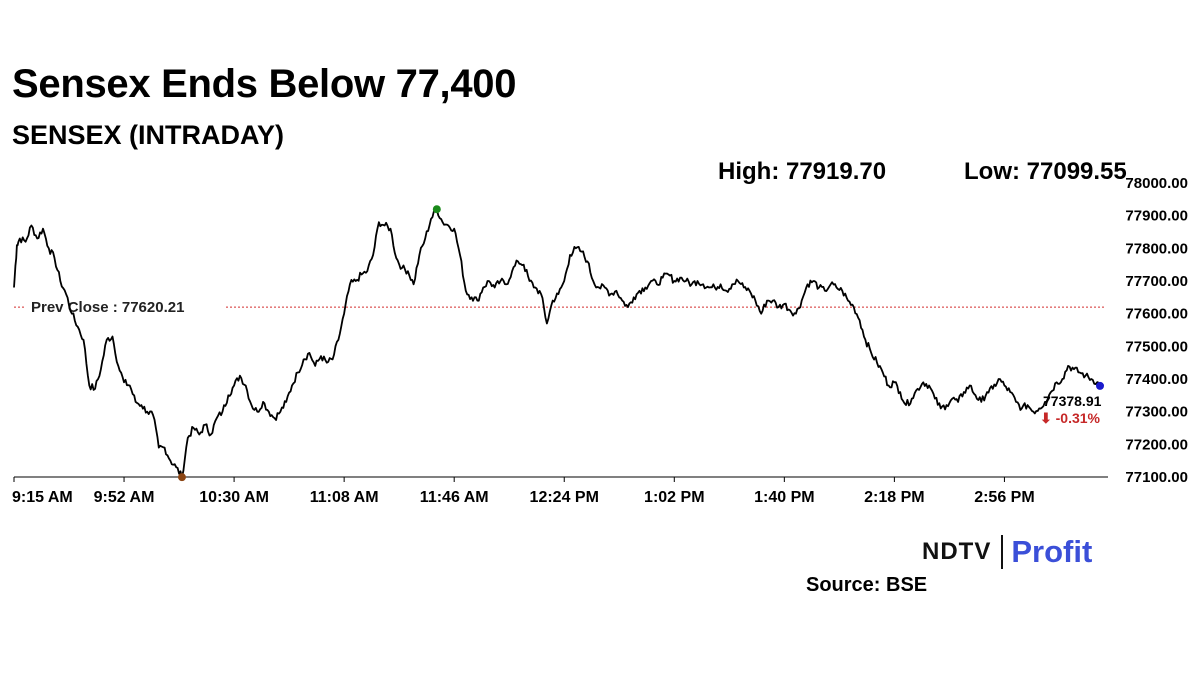 This screenshot has width=1200, height=675. Describe the element at coordinates (802, 171) in the screenshot. I see `day-high-label: High: 77919.70` at that location.